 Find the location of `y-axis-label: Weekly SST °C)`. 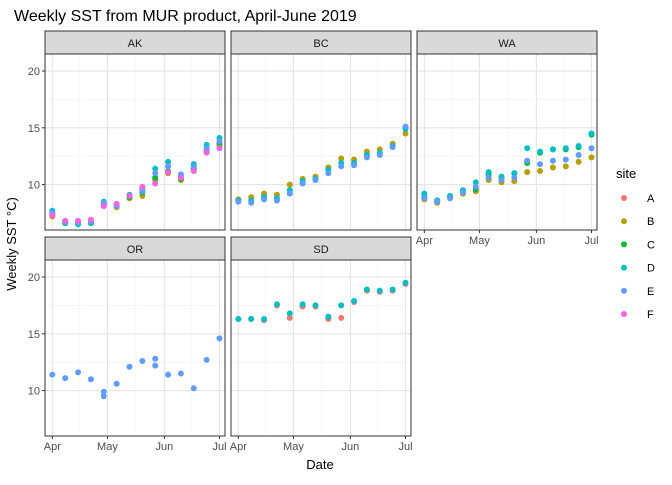

y-axis-label: Weekly SST °C) is located at coordinates (11, 244).